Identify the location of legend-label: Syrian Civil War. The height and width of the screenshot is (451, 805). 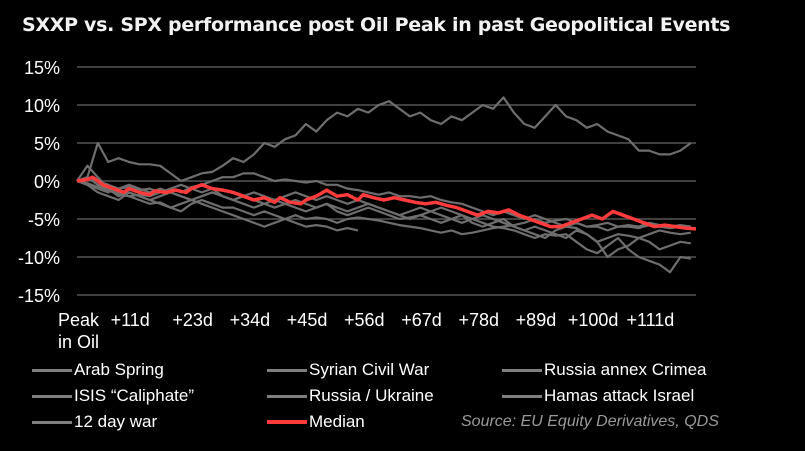
(369, 369).